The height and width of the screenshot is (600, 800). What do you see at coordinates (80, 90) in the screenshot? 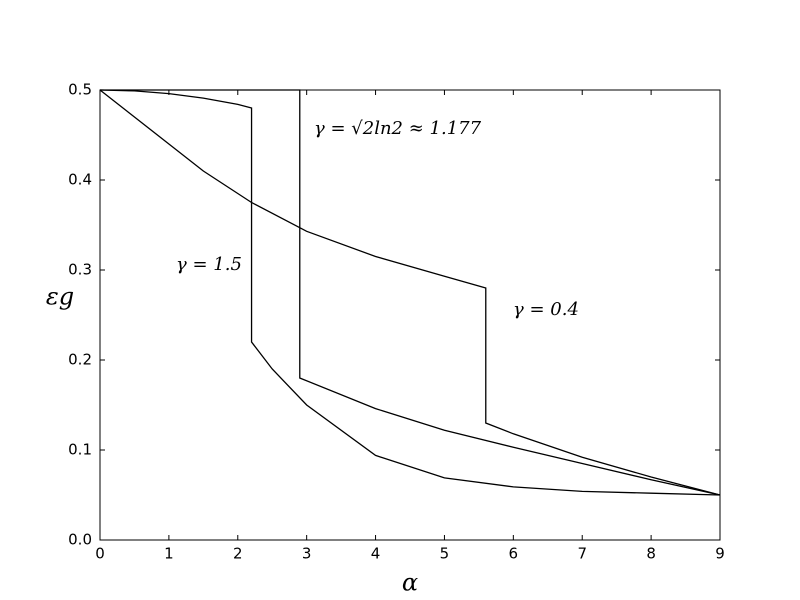
I see `y-tick-label: 0.5` at bounding box center [80, 90].